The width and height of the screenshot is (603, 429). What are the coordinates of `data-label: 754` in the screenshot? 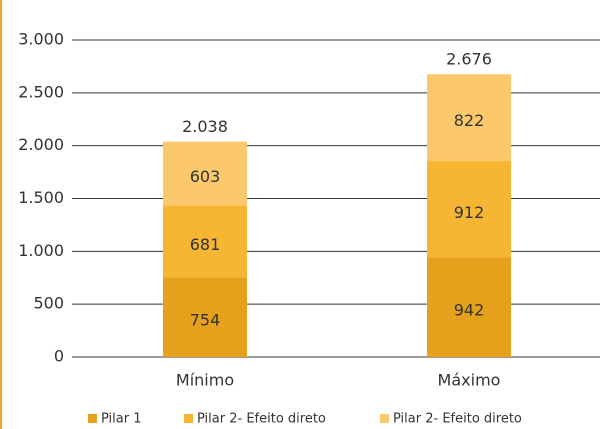 It's located at (205, 320).